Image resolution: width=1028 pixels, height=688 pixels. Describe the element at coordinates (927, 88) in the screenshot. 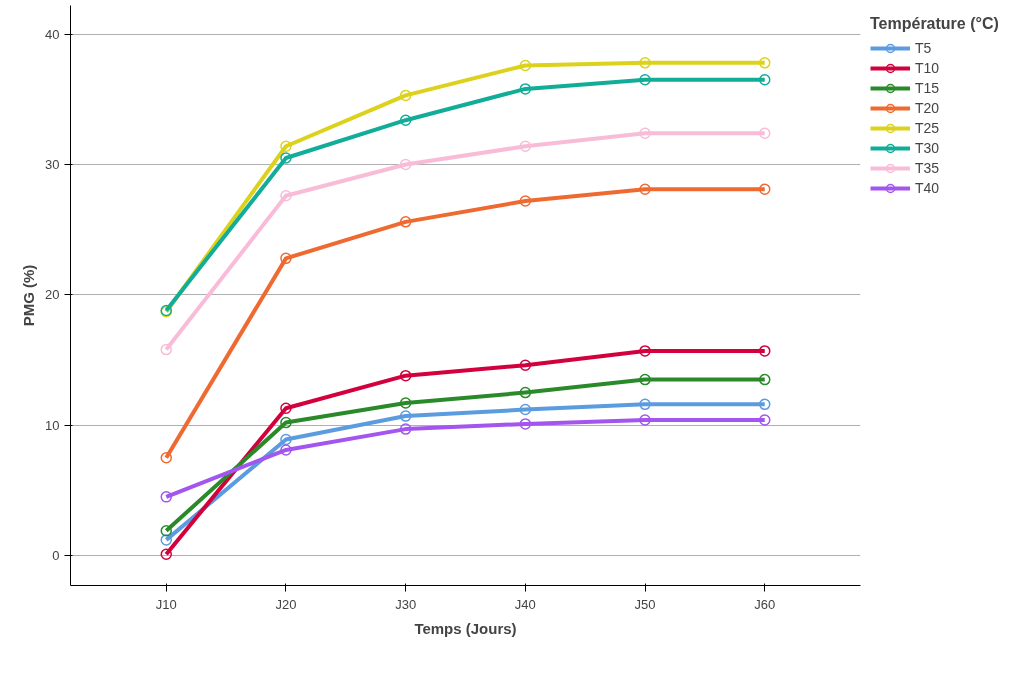

I see `legend-label: T15` at that location.